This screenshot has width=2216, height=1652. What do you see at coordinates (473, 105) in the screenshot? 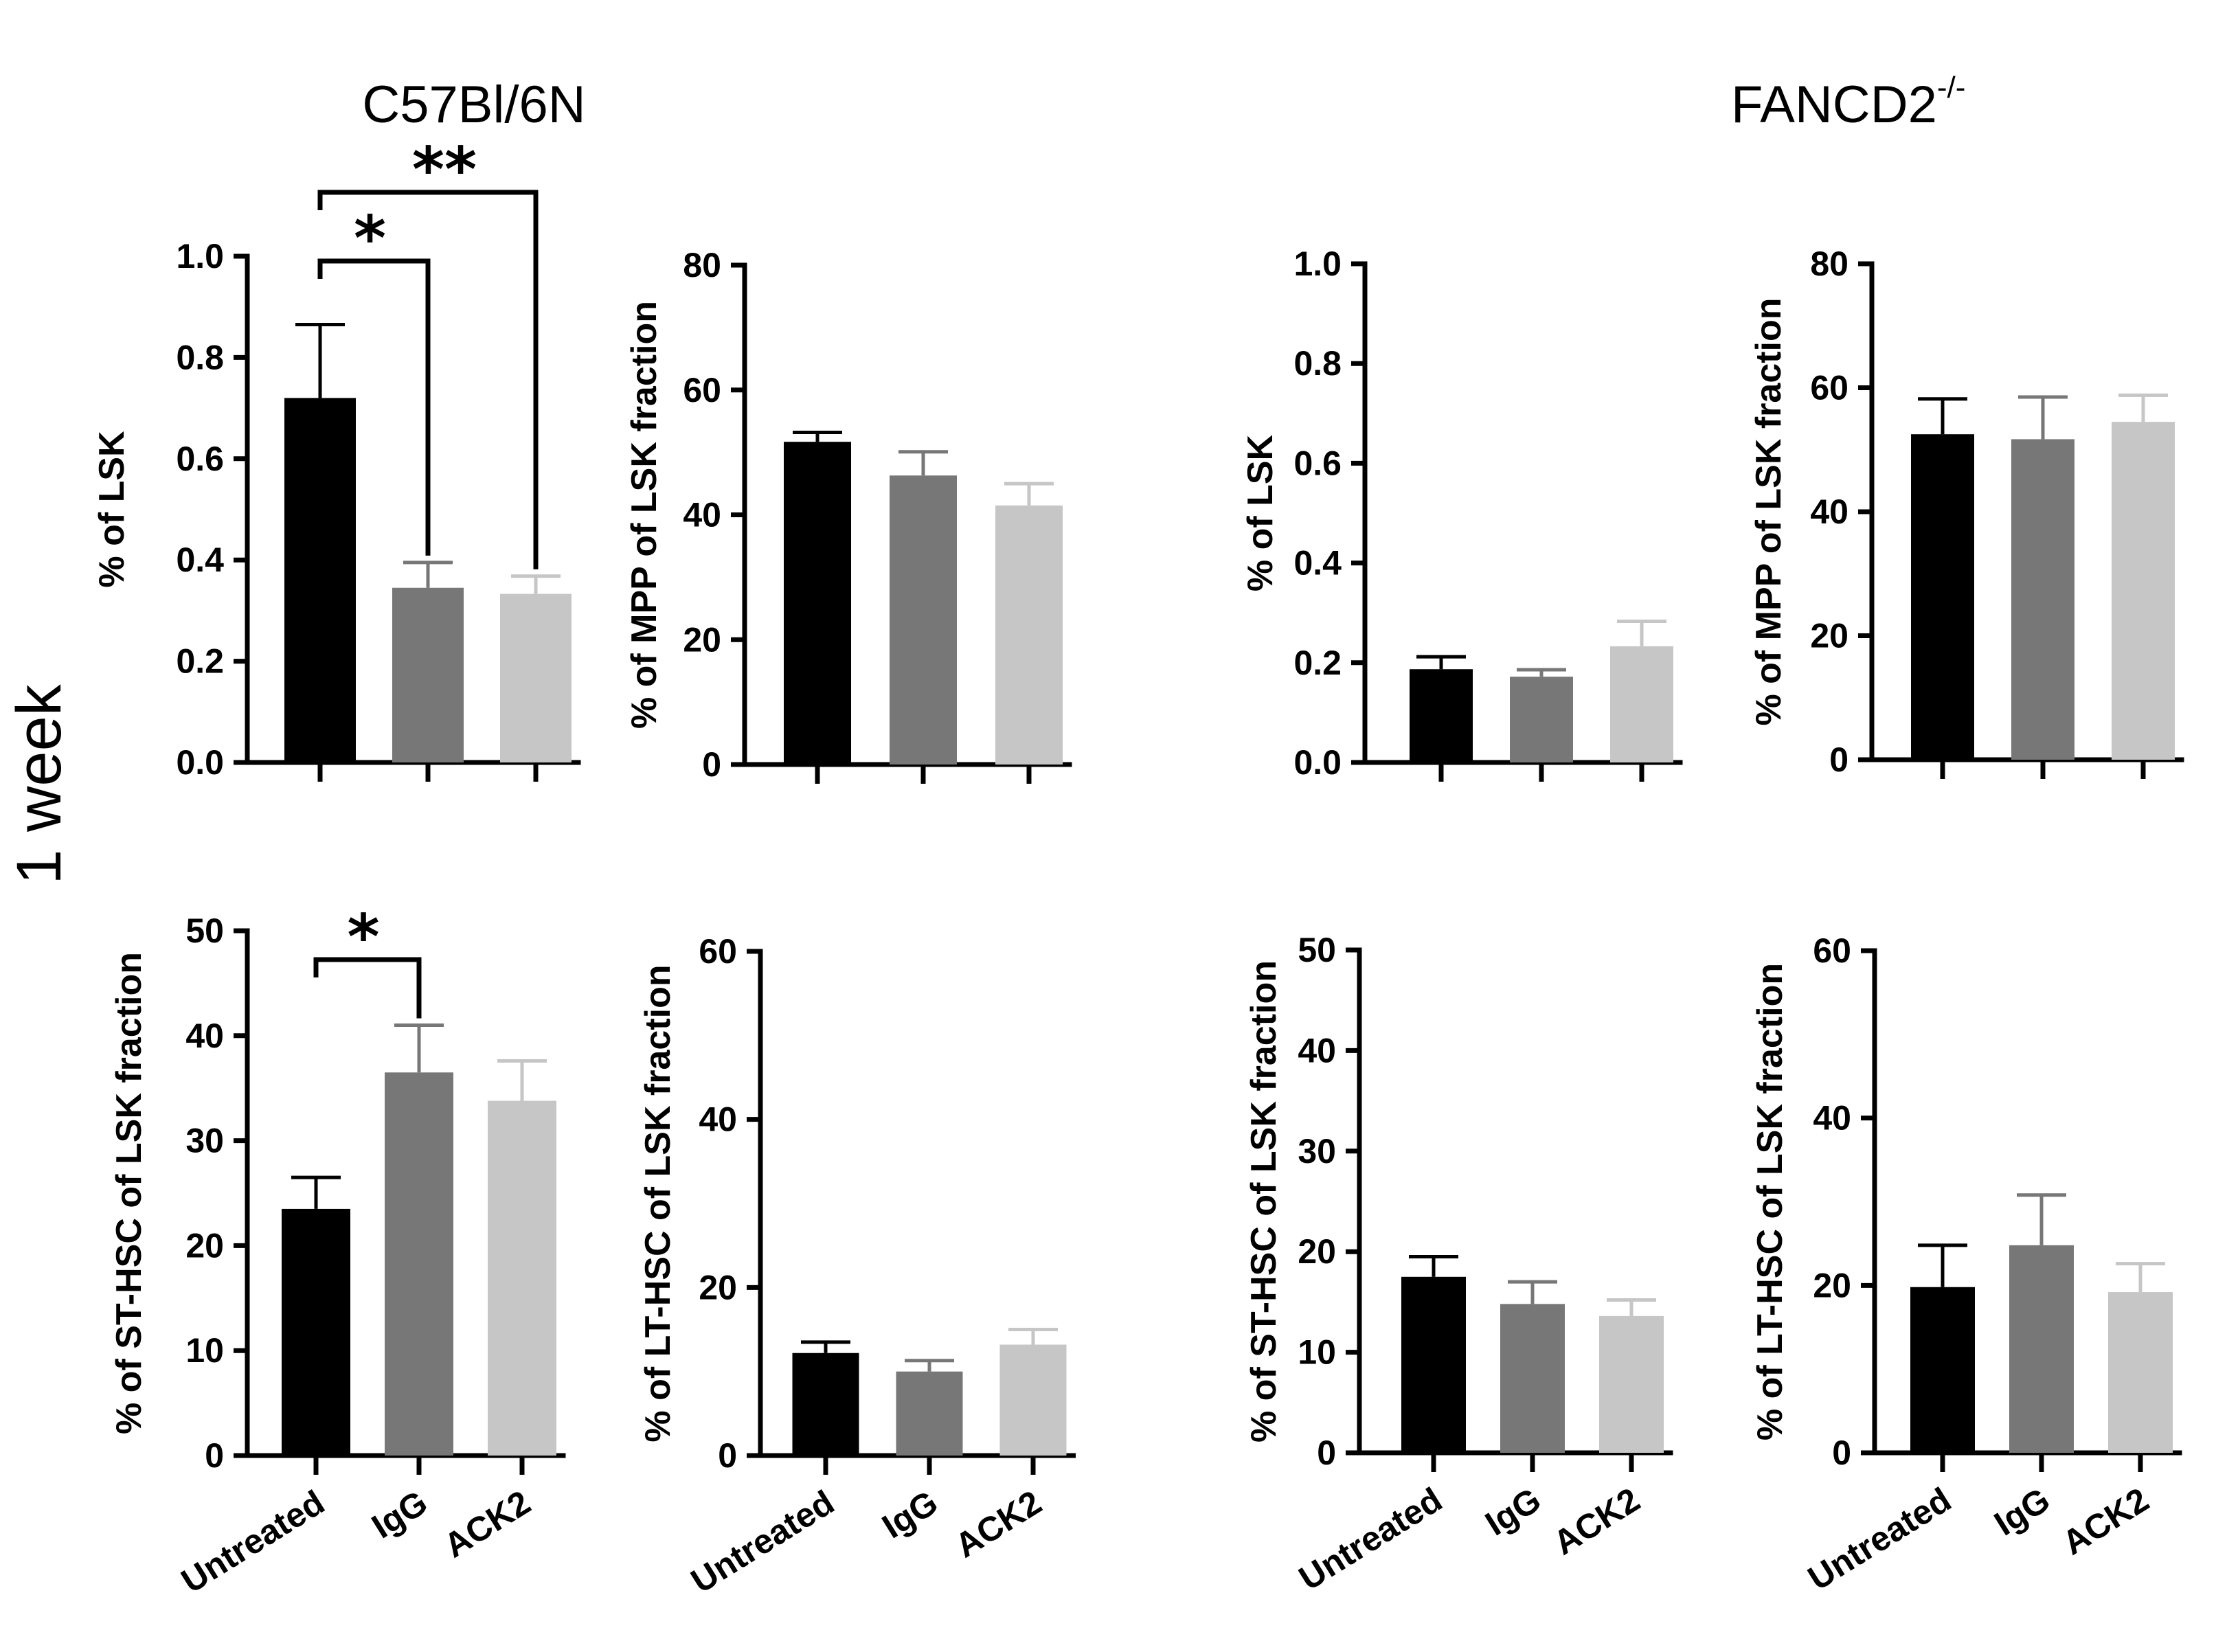
I see `group-title-left: C57Bl/6N` at bounding box center [473, 105].